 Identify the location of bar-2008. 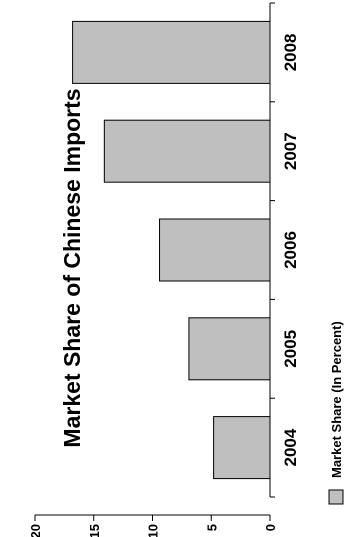
(171, 52).